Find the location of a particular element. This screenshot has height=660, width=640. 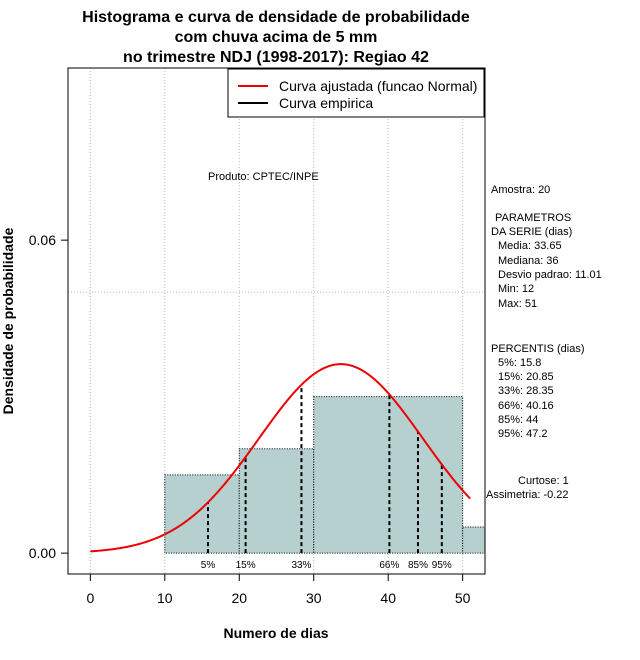

media-label: Media: 33.65 is located at coordinates (530, 246).